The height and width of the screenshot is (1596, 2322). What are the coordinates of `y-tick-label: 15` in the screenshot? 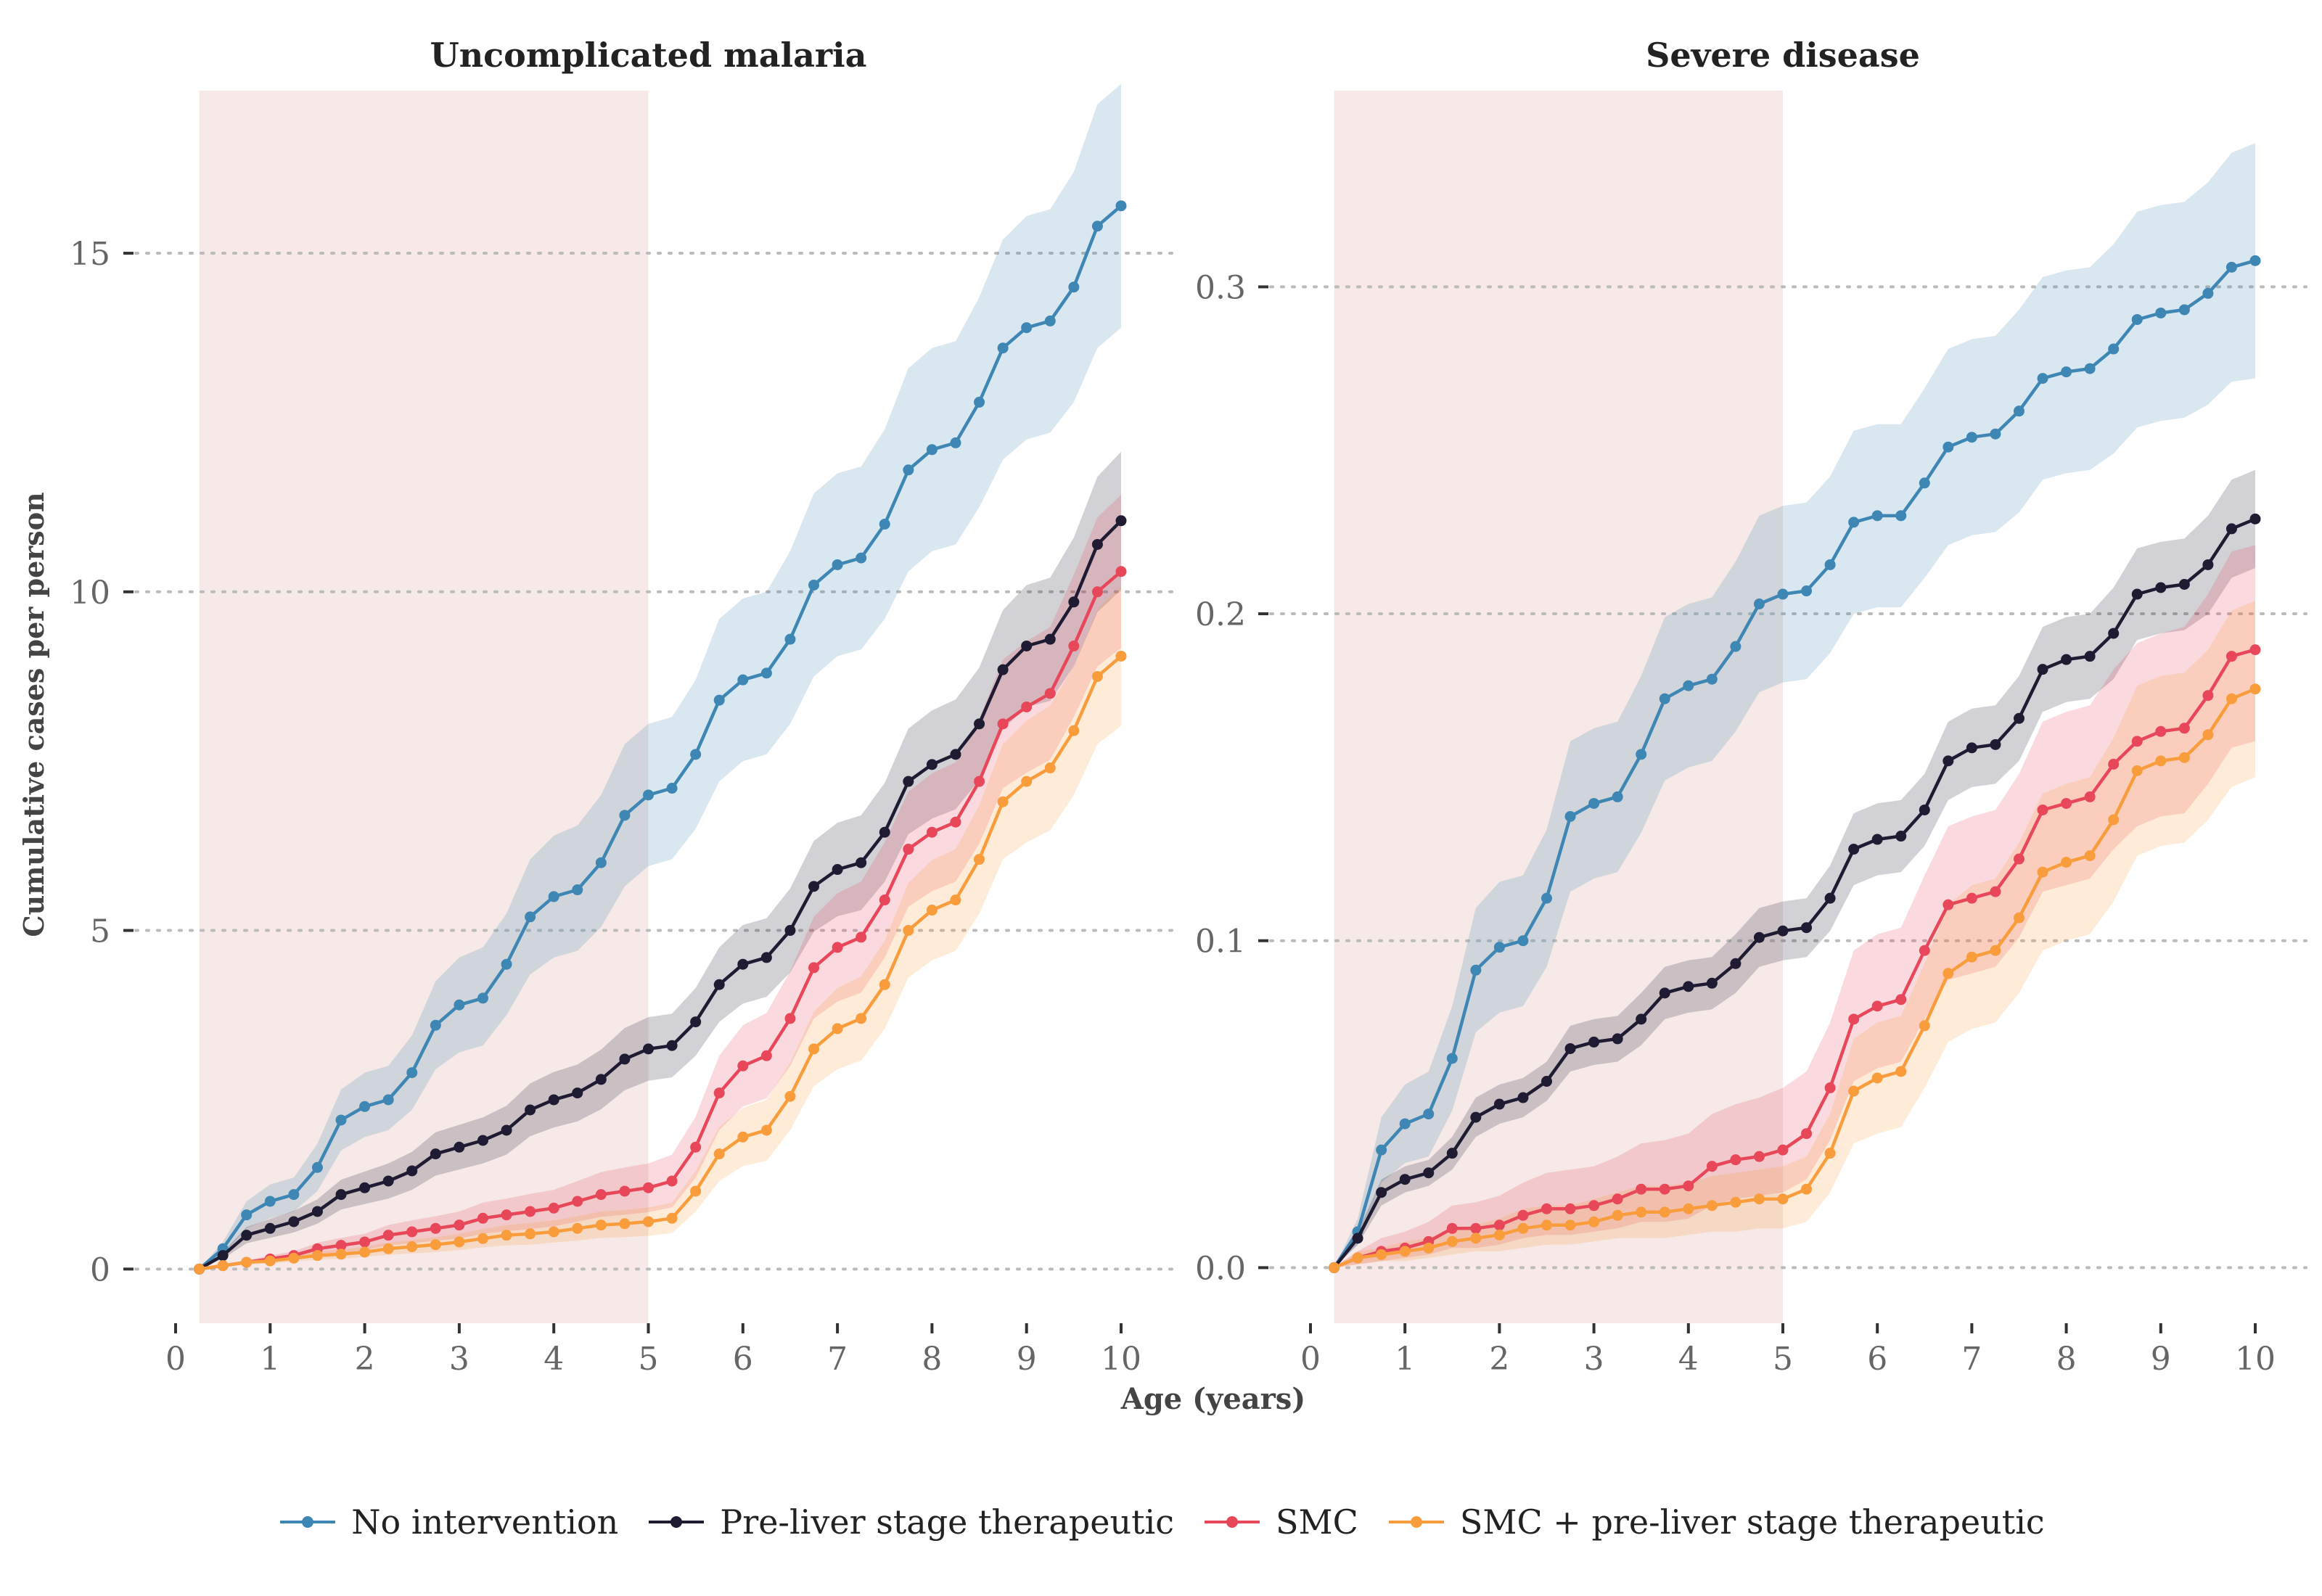 It's located at (90, 255).